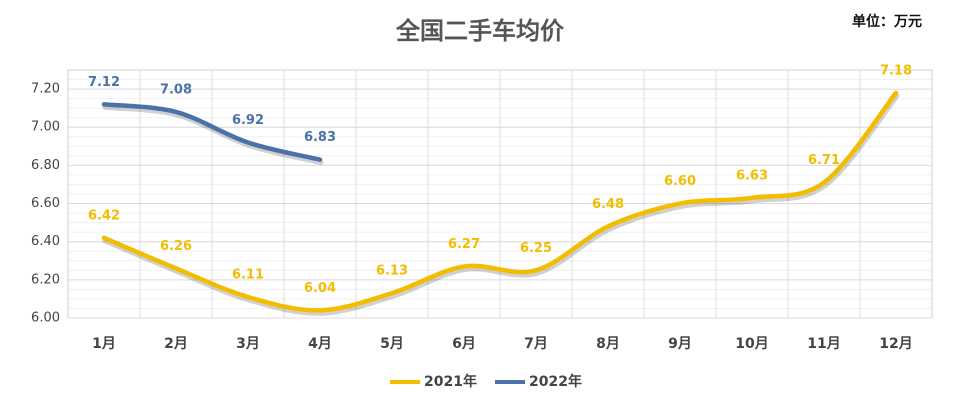 The width and height of the screenshot is (960, 403). What do you see at coordinates (480, 31) in the screenshot?
I see `chart-title: 全国二手车均价` at bounding box center [480, 31].